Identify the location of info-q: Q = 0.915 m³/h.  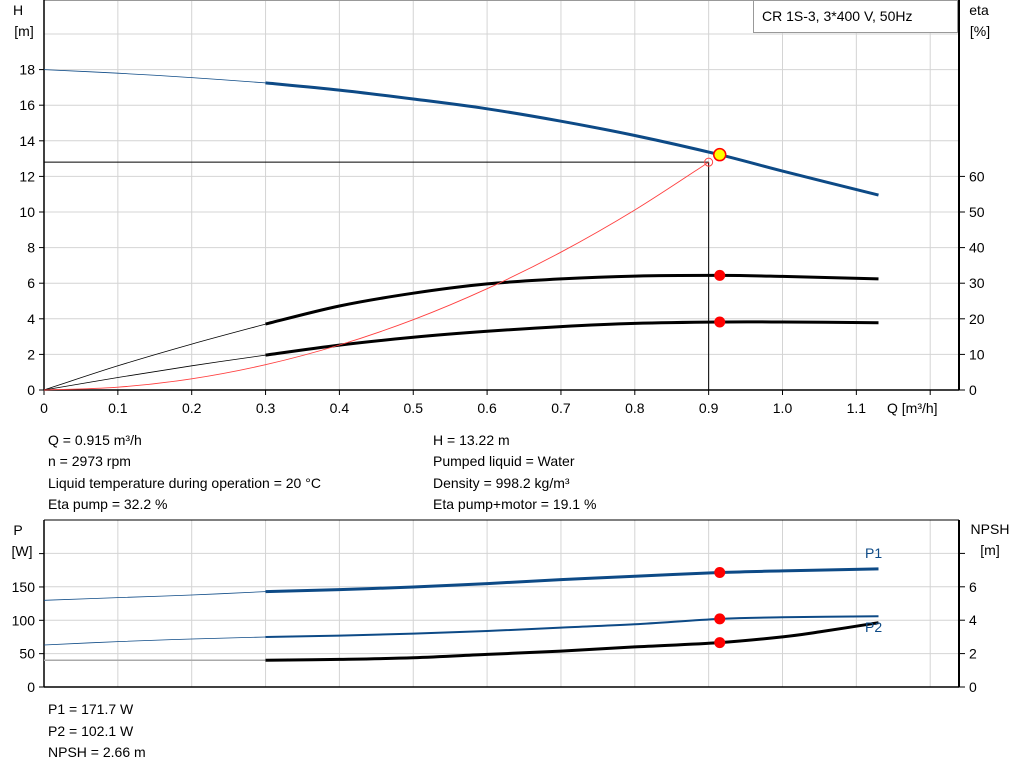
(95, 440).